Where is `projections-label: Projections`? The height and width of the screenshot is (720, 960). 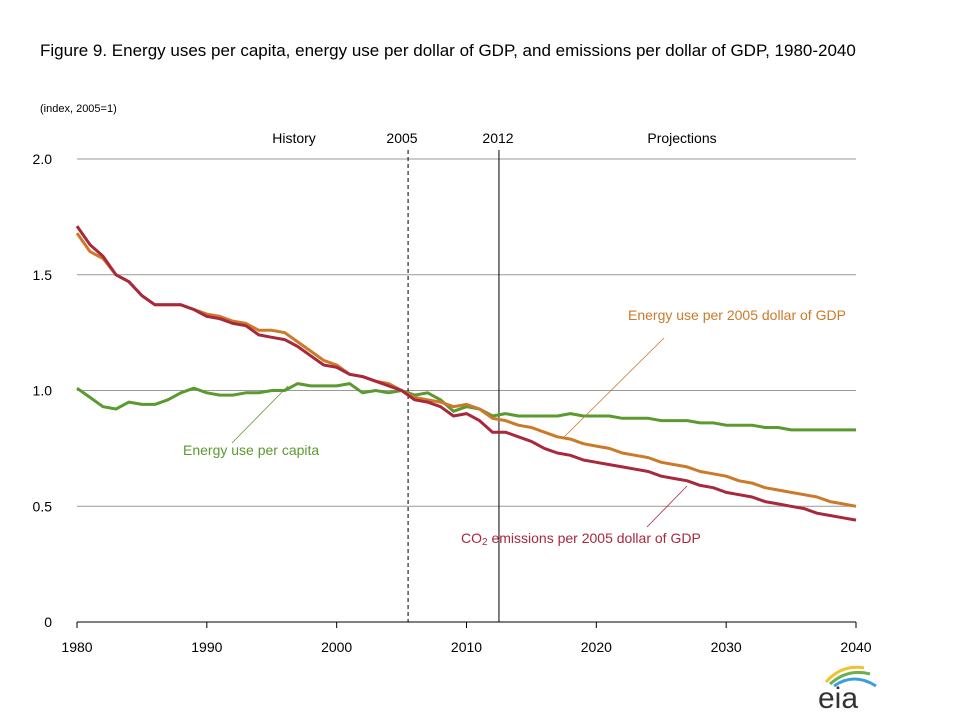 projections-label: Projections is located at coordinates (681, 138).